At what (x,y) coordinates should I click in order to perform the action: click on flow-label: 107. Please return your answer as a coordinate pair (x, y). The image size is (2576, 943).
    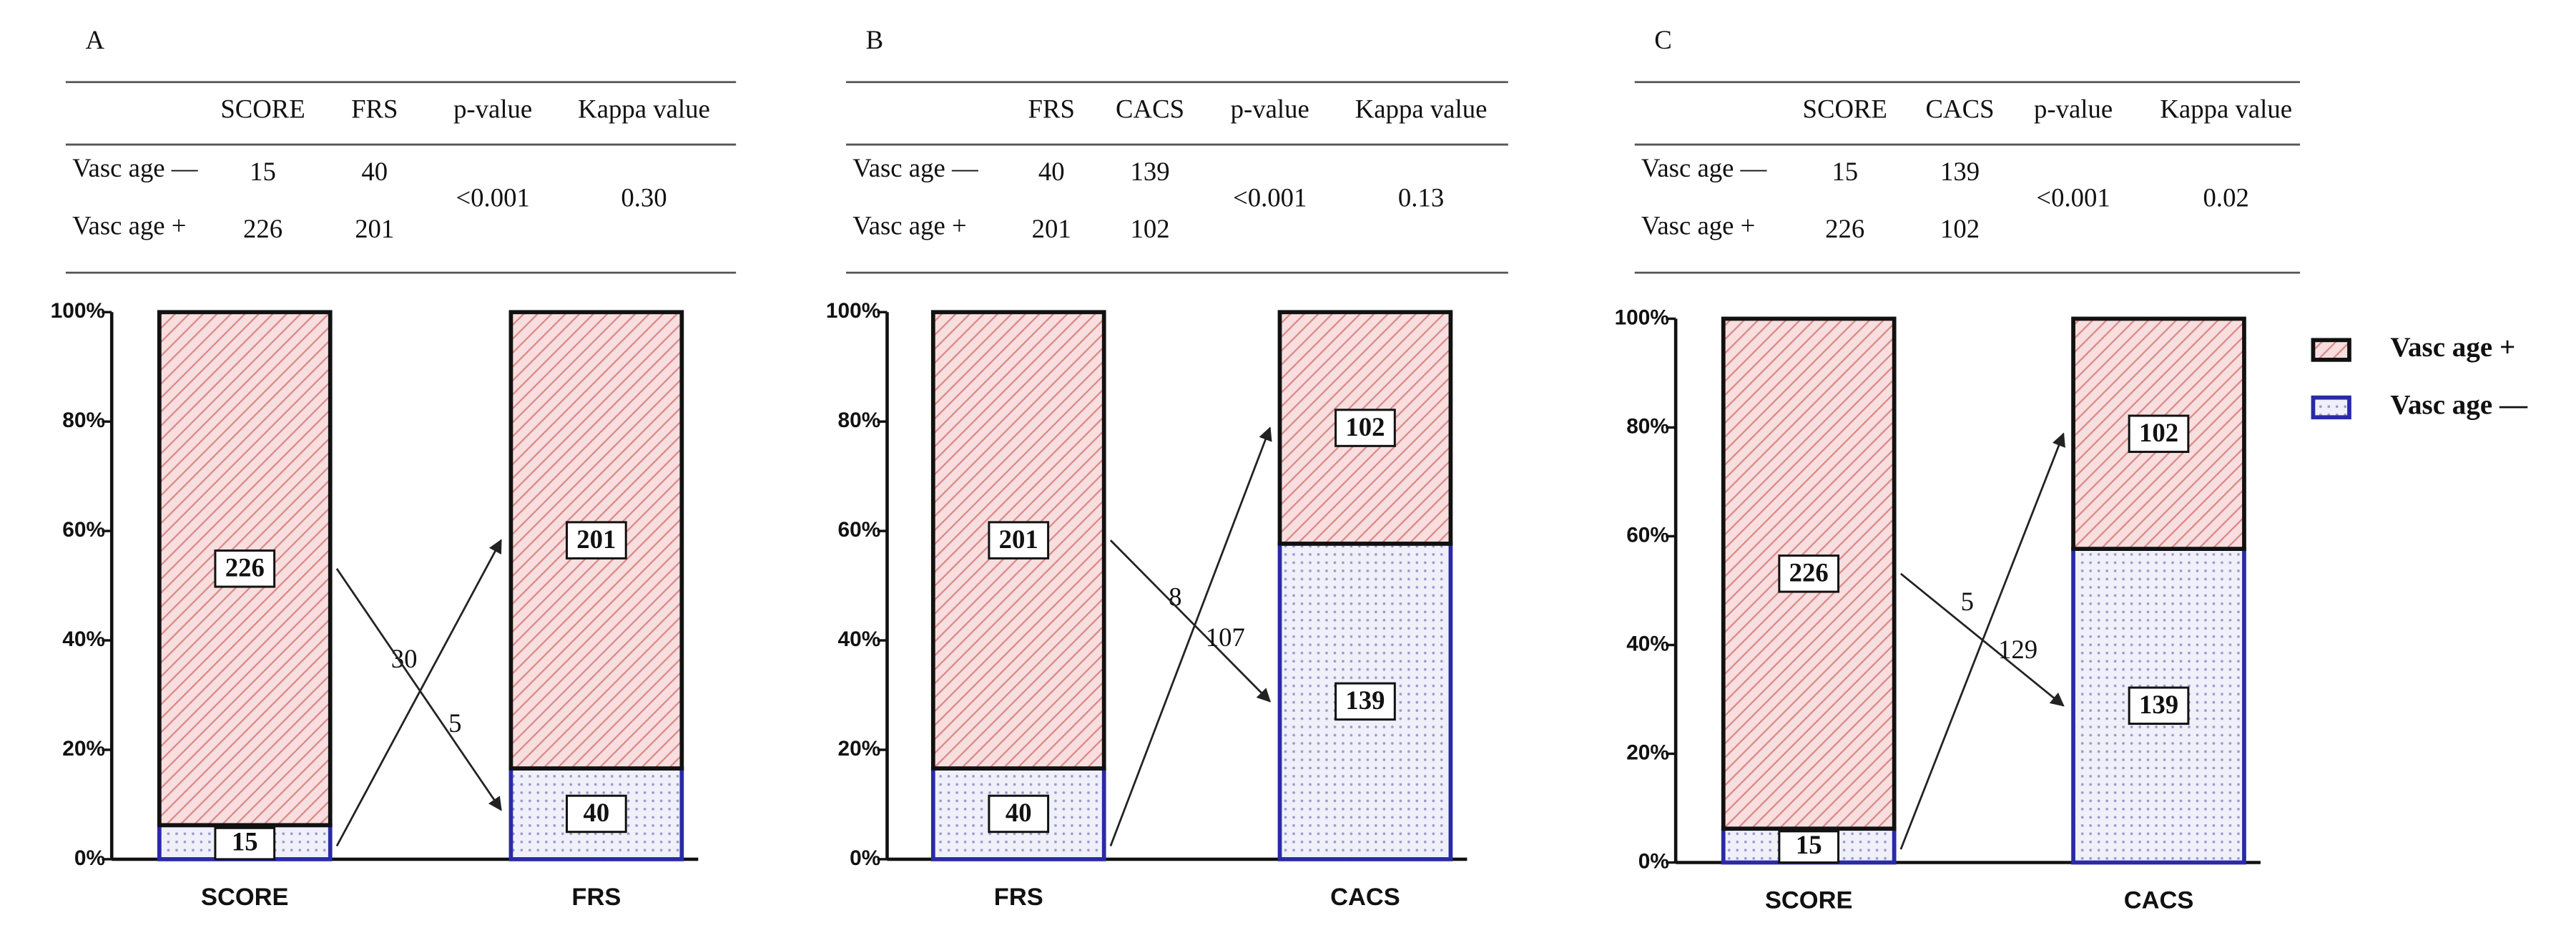
    Looking at the image, I should click on (1225, 637).